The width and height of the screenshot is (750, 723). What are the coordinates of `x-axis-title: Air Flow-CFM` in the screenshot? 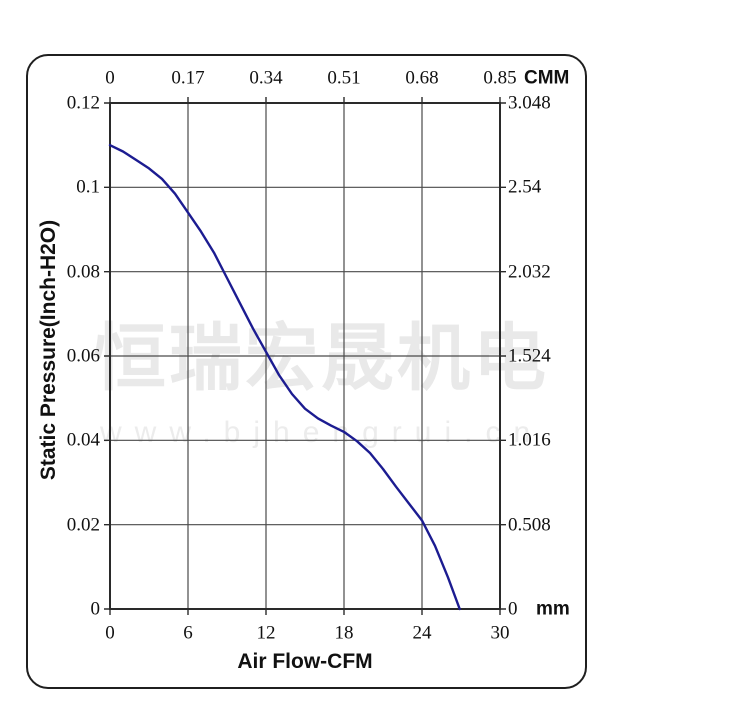 It's located at (305, 661).